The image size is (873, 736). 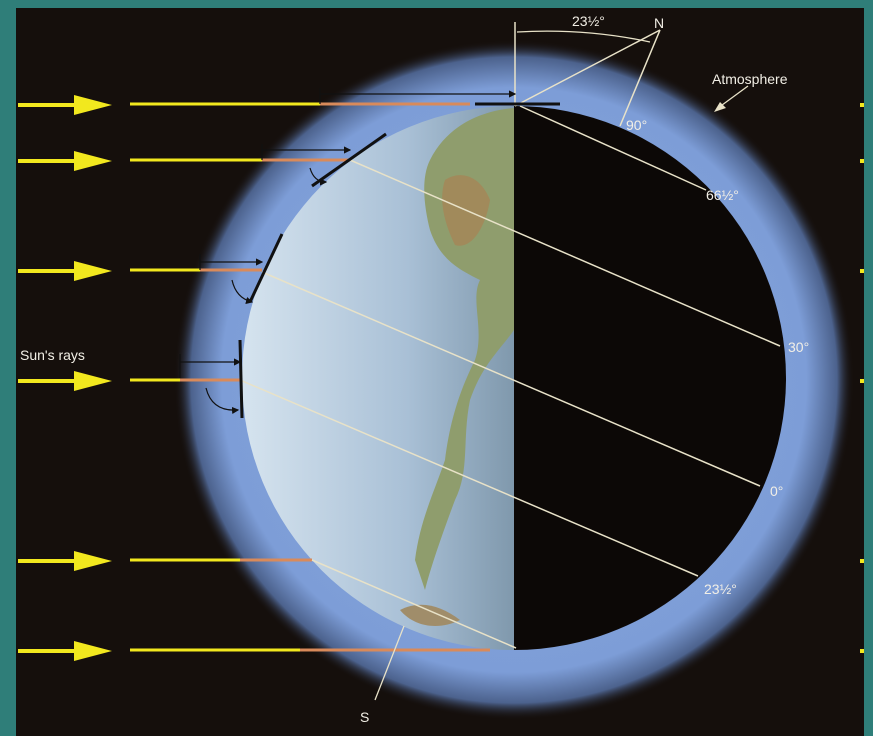 I want to click on ray-ticks-right, so click(x=862, y=378).